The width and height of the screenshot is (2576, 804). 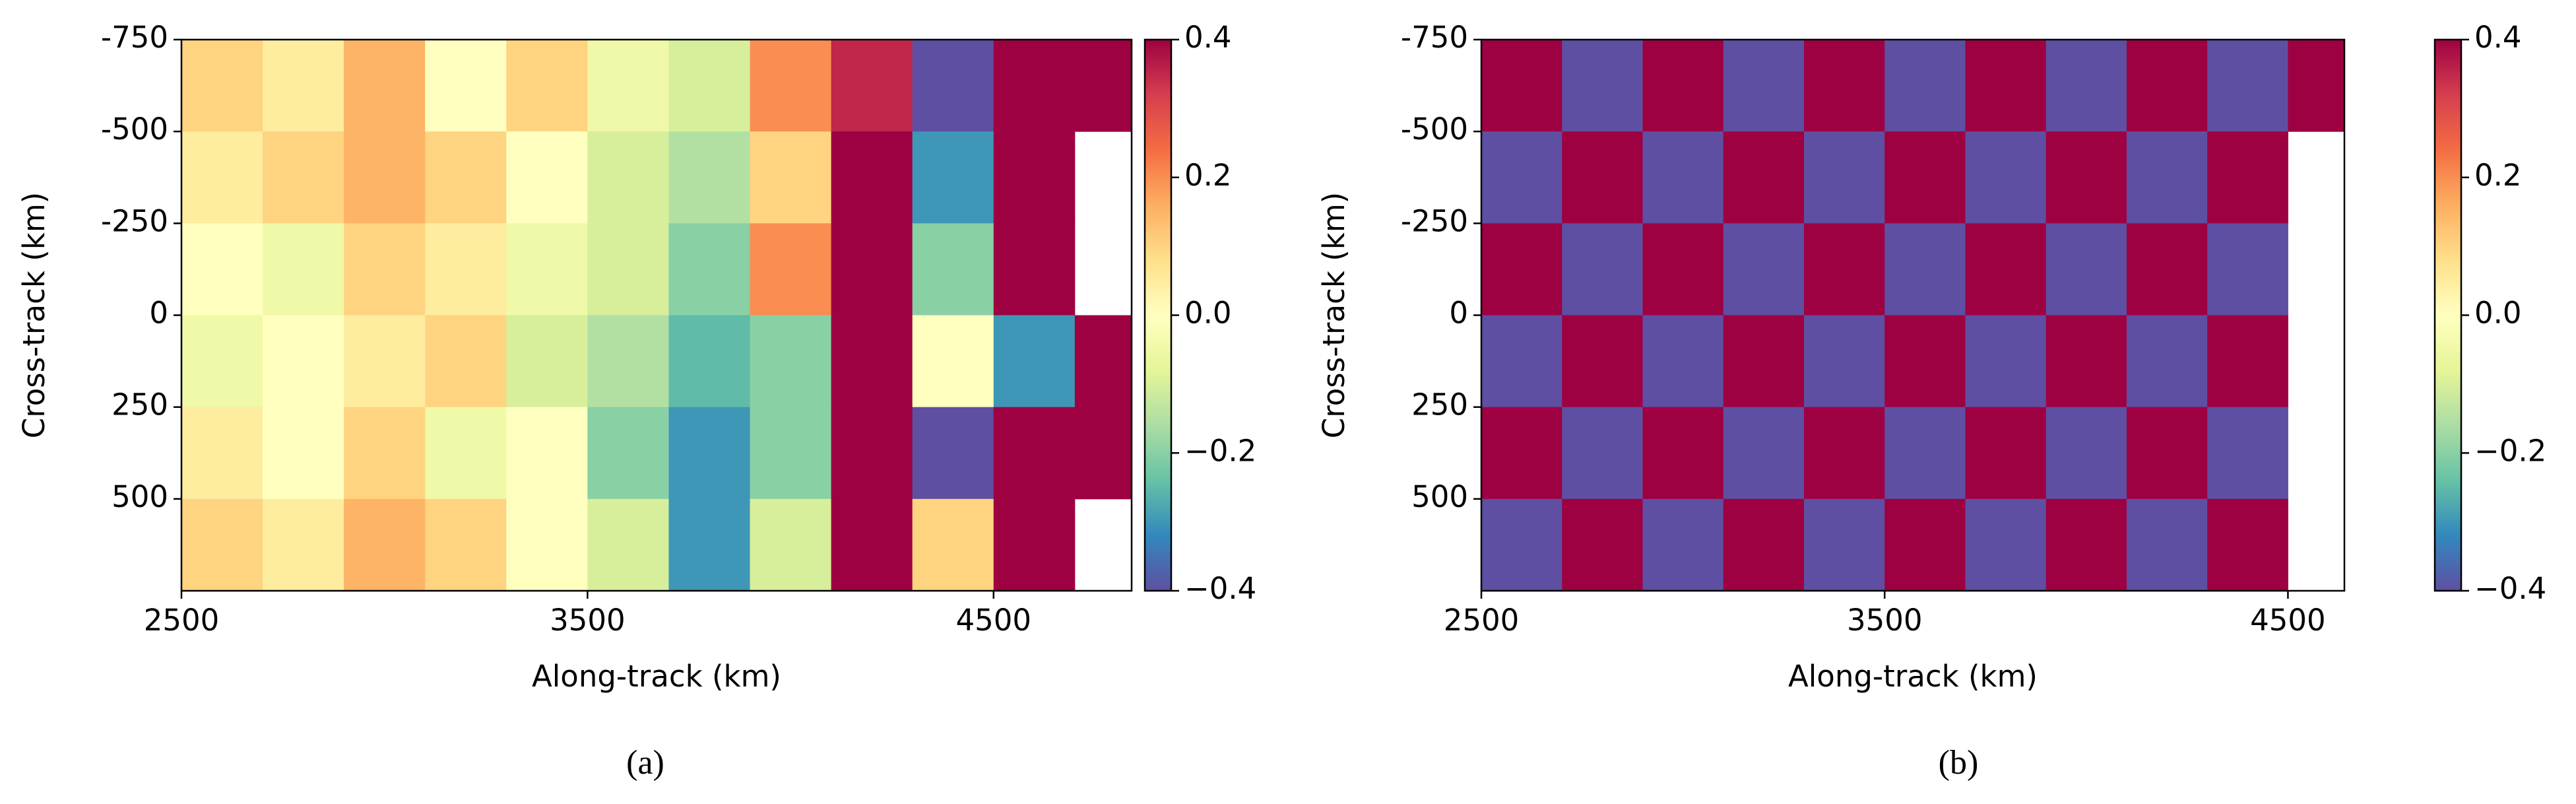 What do you see at coordinates (645, 763) in the screenshot?
I see `caption: (a)` at bounding box center [645, 763].